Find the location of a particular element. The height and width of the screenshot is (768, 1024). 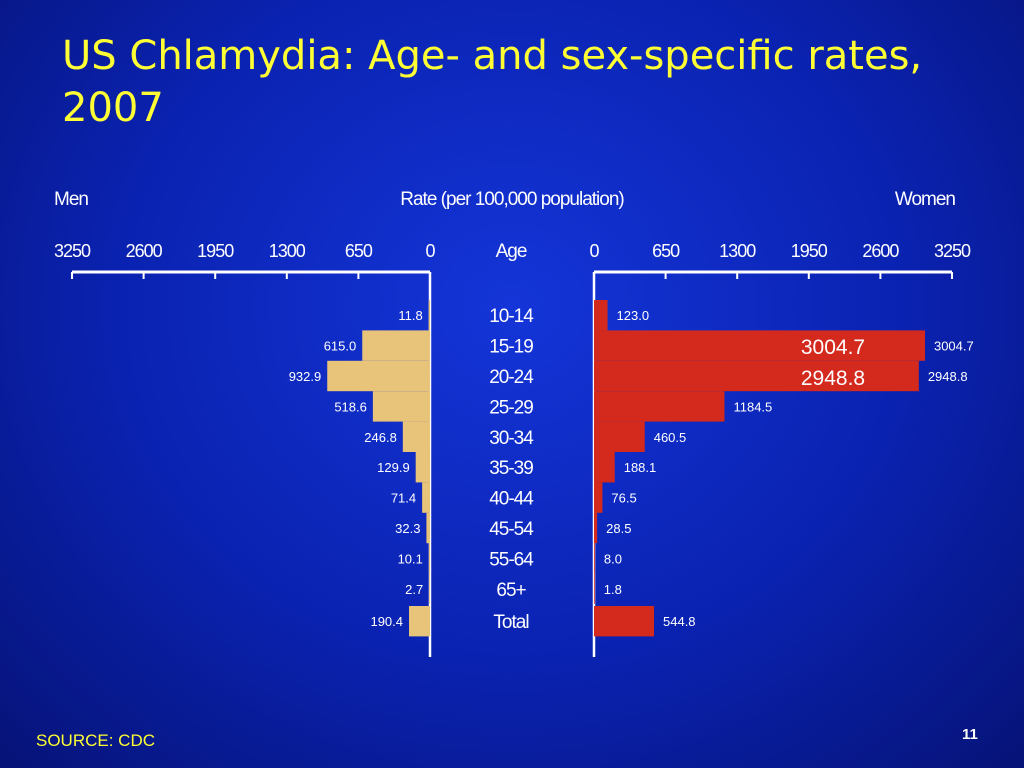

highlight-value: 2948.8 is located at coordinates (833, 378).